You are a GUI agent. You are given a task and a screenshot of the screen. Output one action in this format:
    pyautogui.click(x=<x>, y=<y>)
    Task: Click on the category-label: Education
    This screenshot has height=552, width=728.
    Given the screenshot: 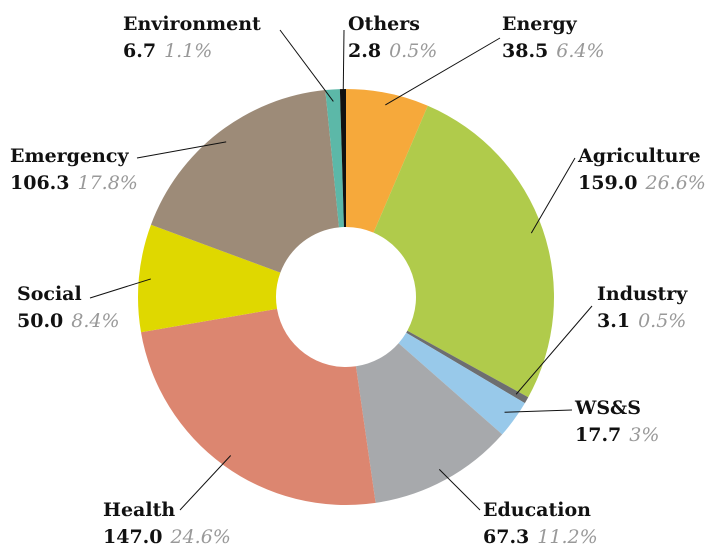 What is the action you would take?
    pyautogui.click(x=537, y=510)
    